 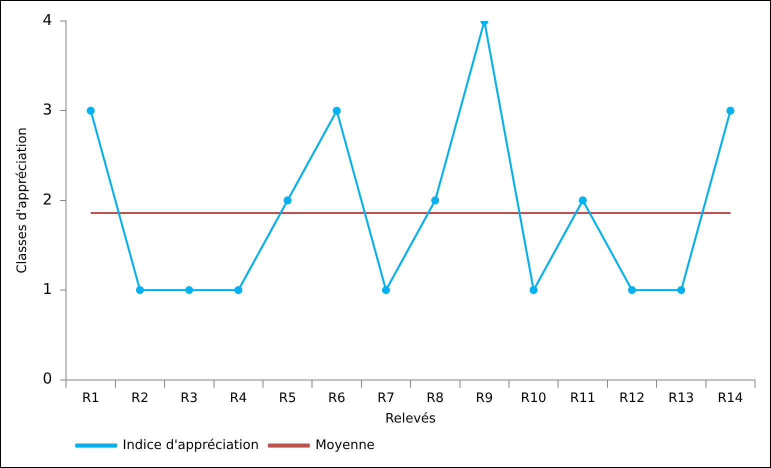 I want to click on x-tick-label: R1, so click(x=91, y=398).